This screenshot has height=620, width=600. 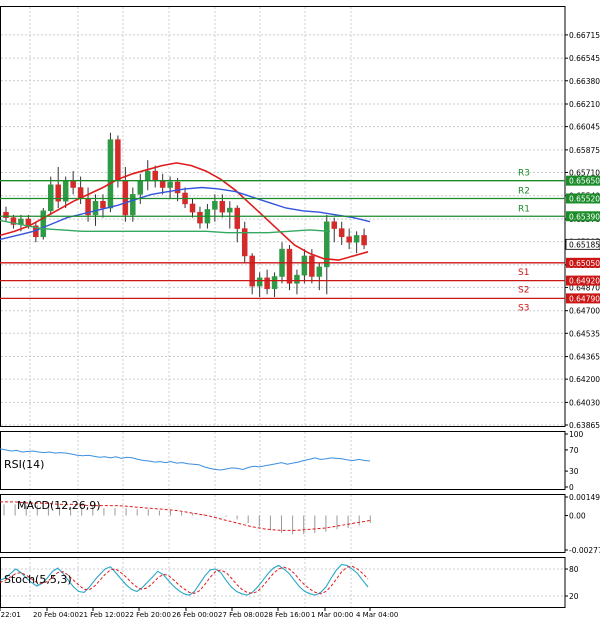 What do you see at coordinates (574, 569) in the screenshot?
I see `stoch-tick-label: 80` at bounding box center [574, 569].